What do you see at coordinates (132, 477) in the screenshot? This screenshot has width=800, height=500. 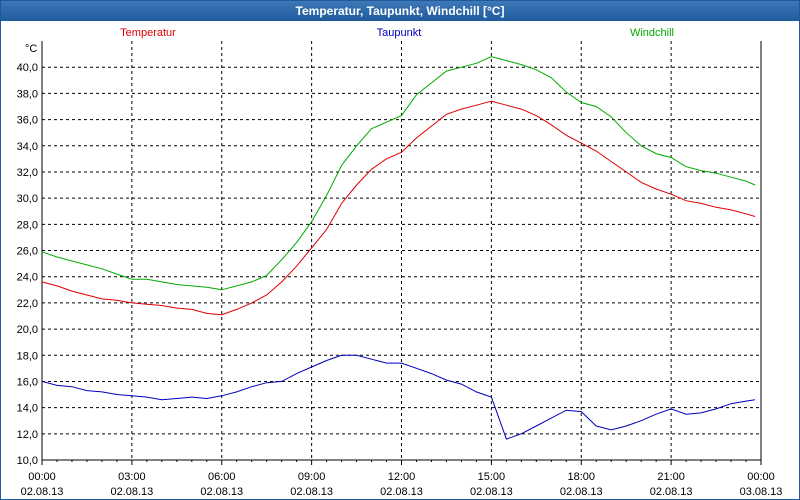 I see `x-tick-time: 03:00` at bounding box center [132, 477].